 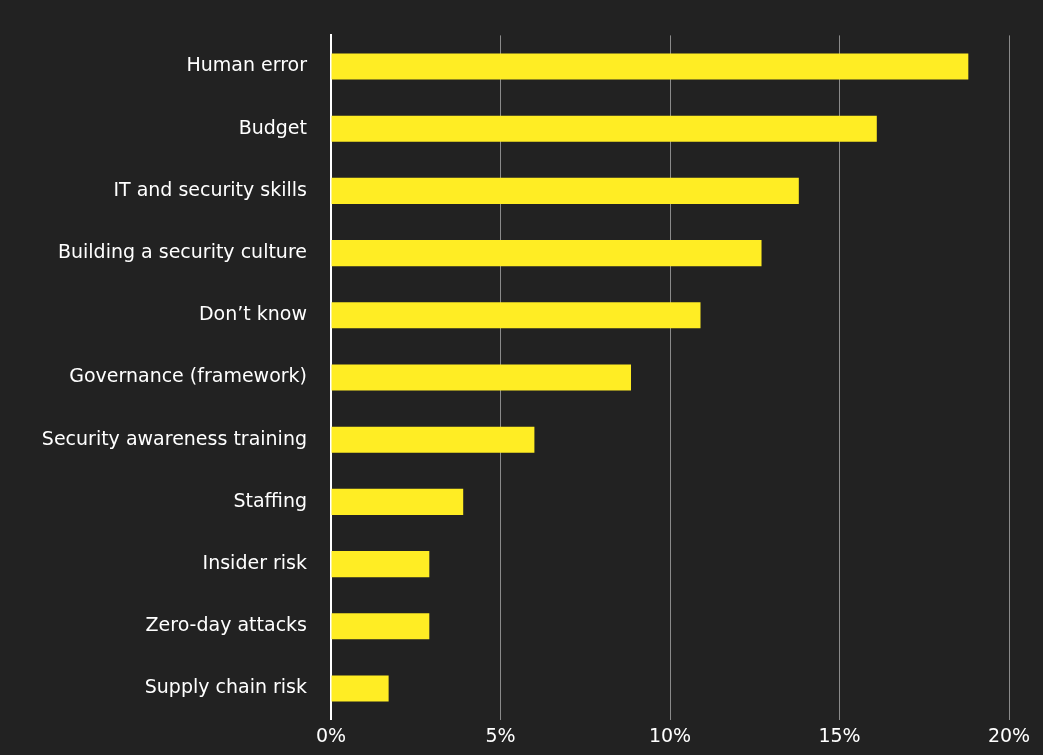 What do you see at coordinates (272, 126) in the screenshot?
I see `y-tick-label: Budget` at bounding box center [272, 126].